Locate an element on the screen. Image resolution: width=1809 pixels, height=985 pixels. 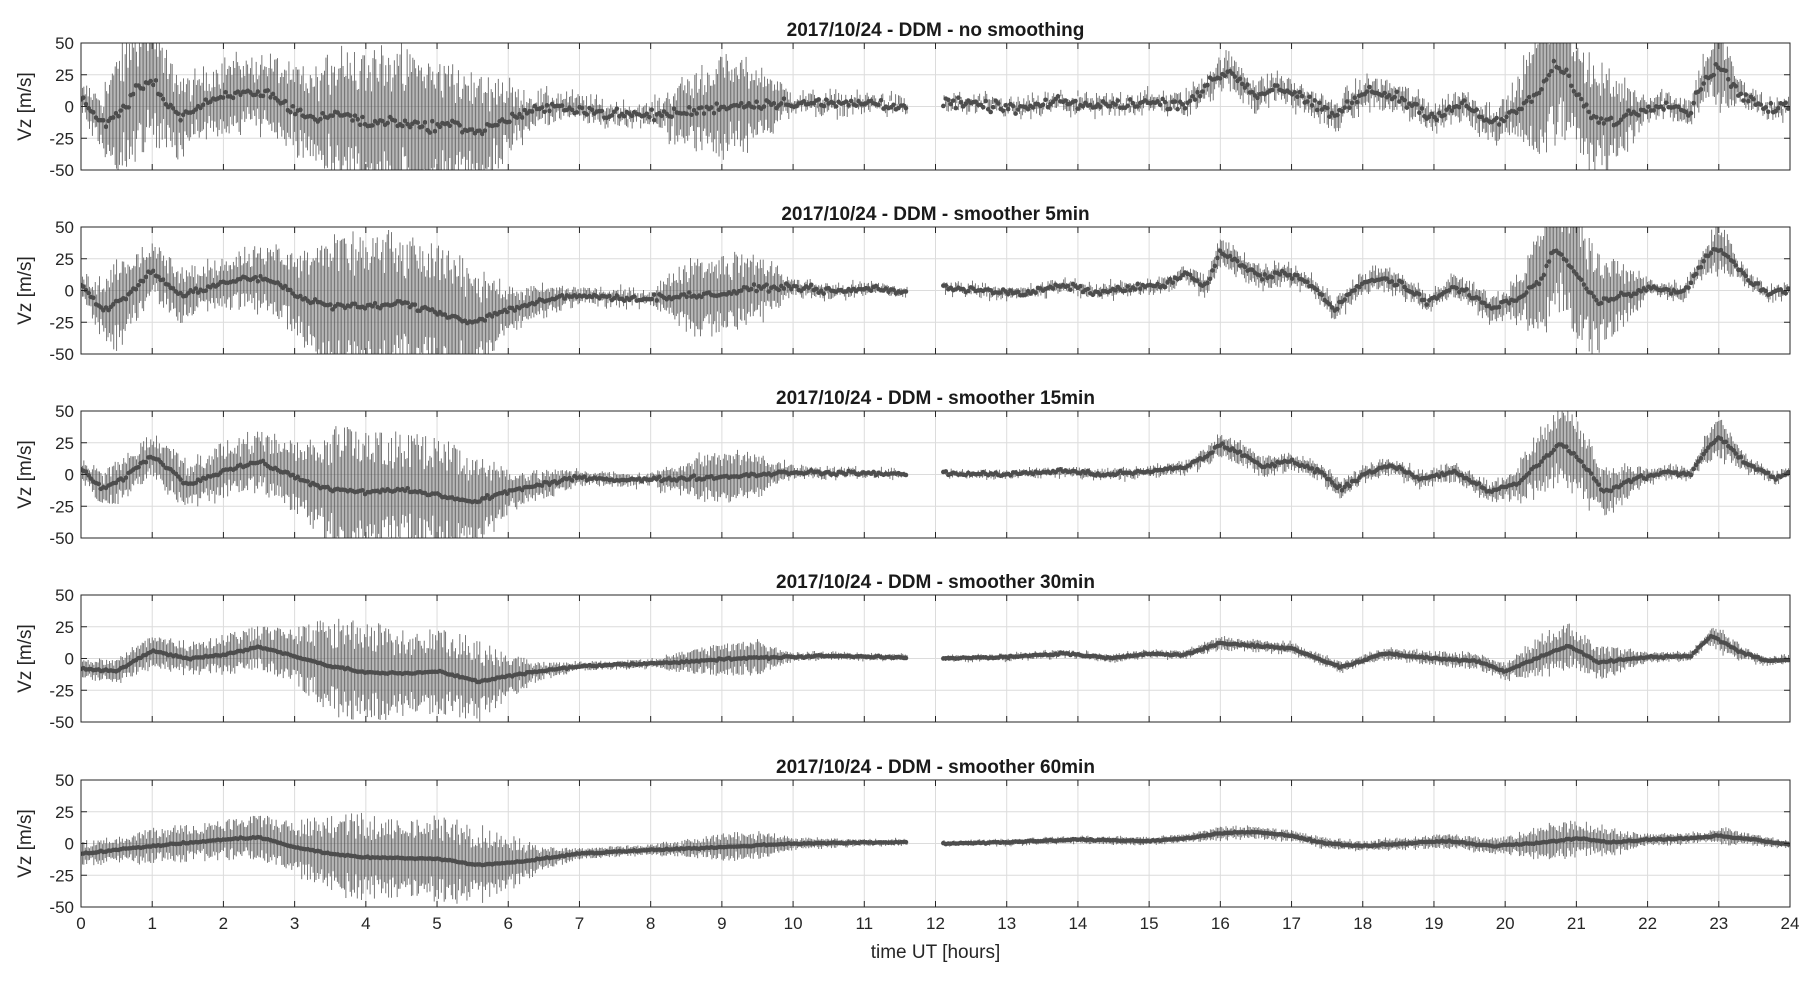
panel-title: 2017/10/24 - DDM - smoother 5min is located at coordinates (935, 214).